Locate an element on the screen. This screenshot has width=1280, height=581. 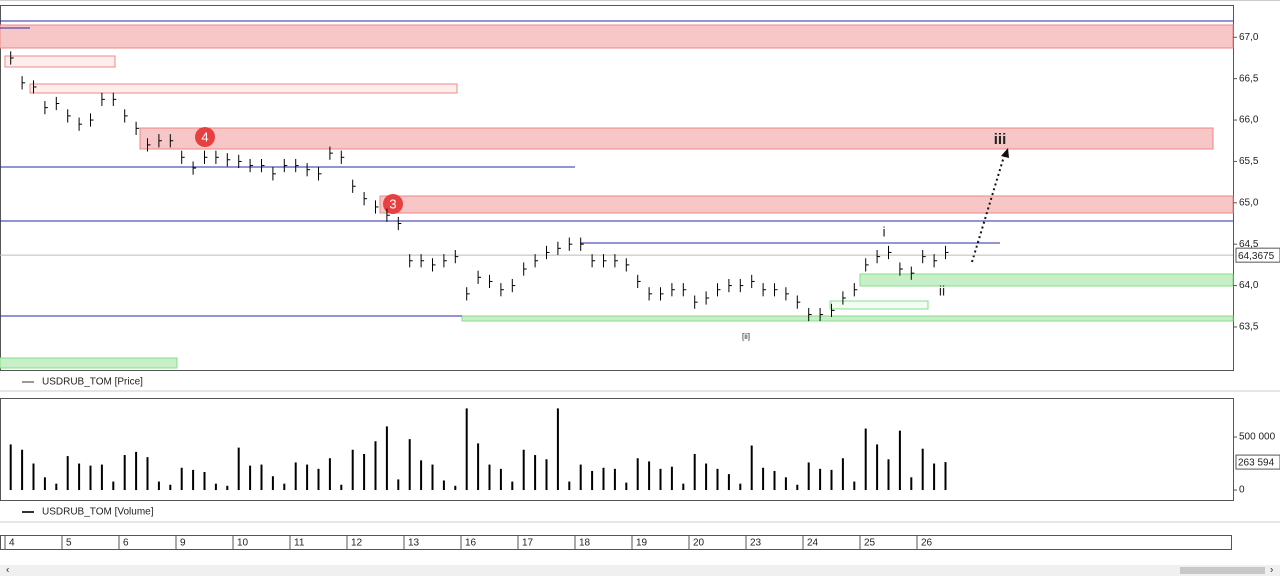
x-tick-label: 16 is located at coordinates (471, 543).